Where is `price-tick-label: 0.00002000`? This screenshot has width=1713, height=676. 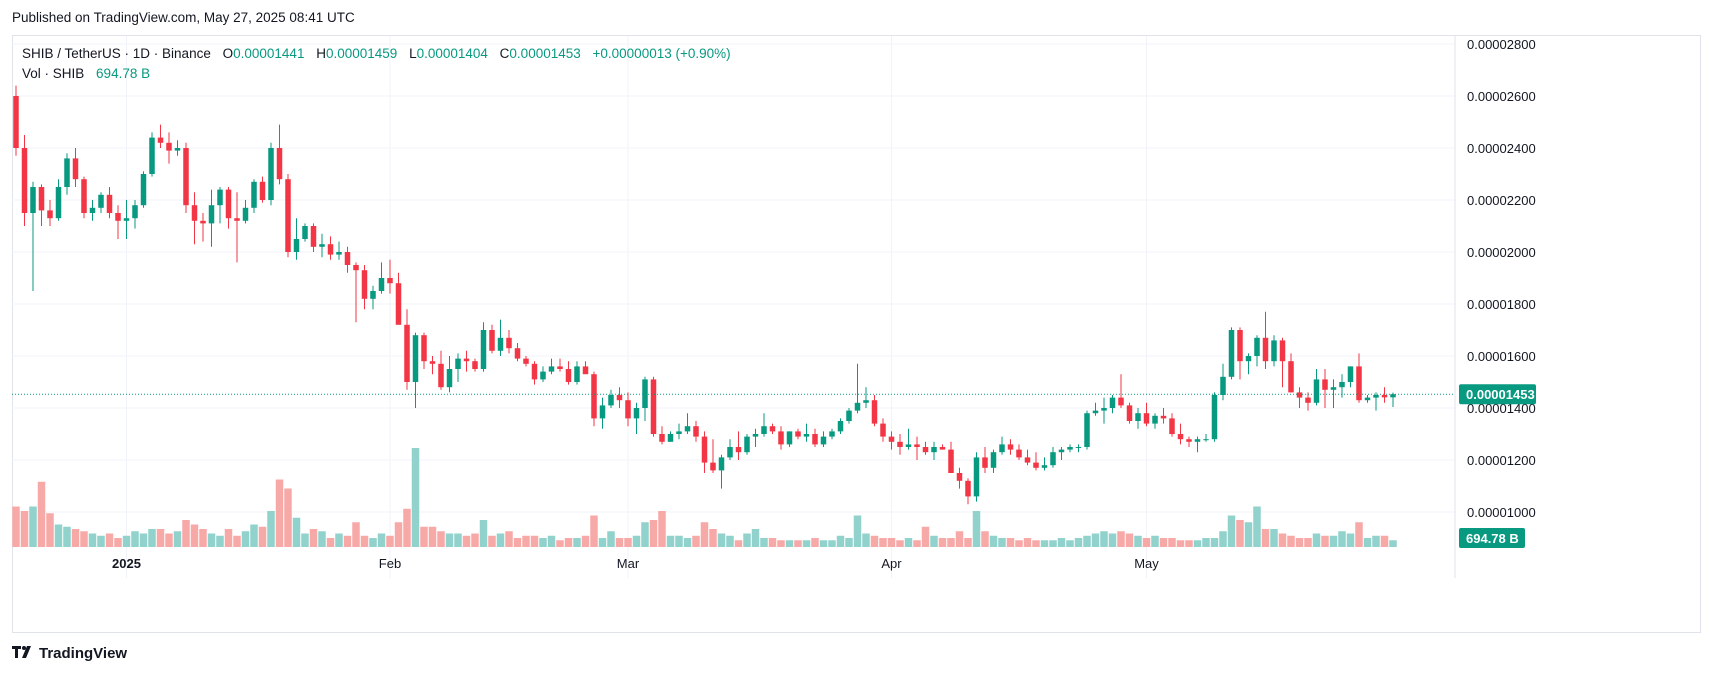 price-tick-label: 0.00002000 is located at coordinates (1501, 252).